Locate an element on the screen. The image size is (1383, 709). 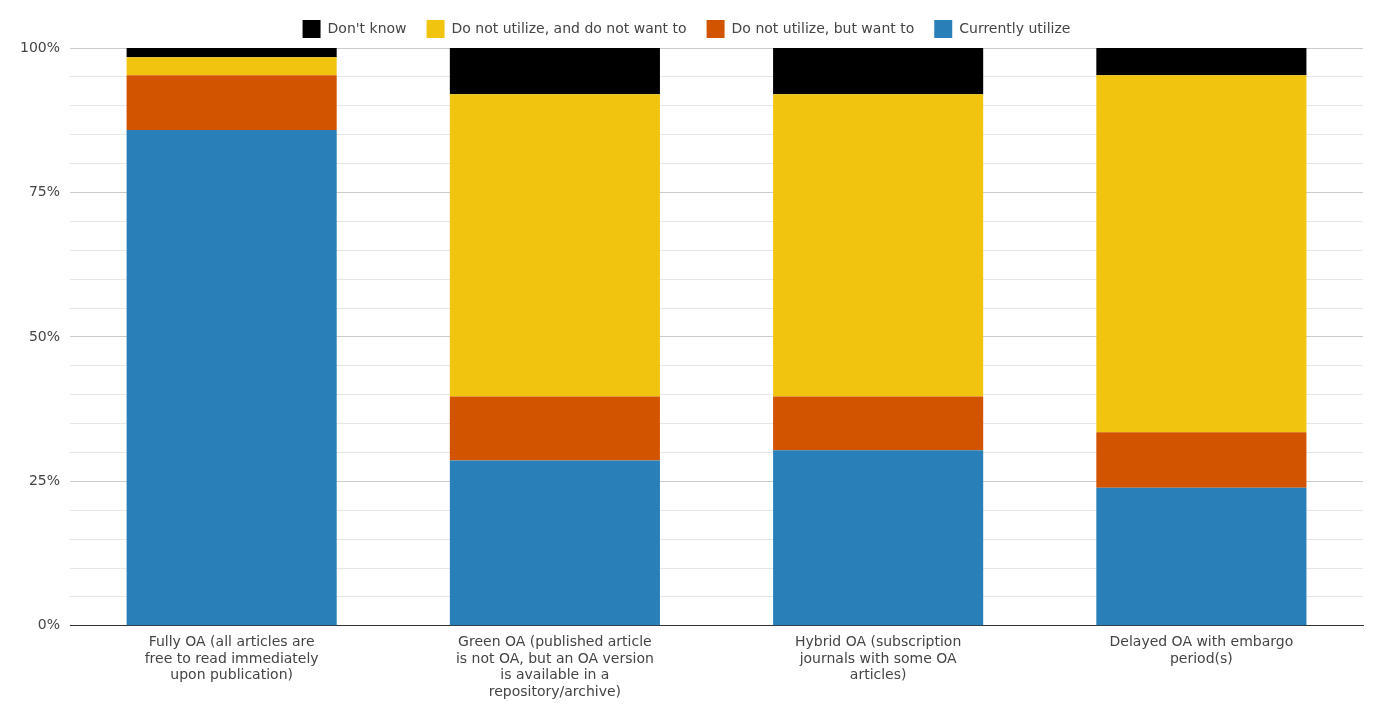
x-tick-label: Fully OA (all articles are free to read immediately upon publication) is located at coordinates (231, 657).